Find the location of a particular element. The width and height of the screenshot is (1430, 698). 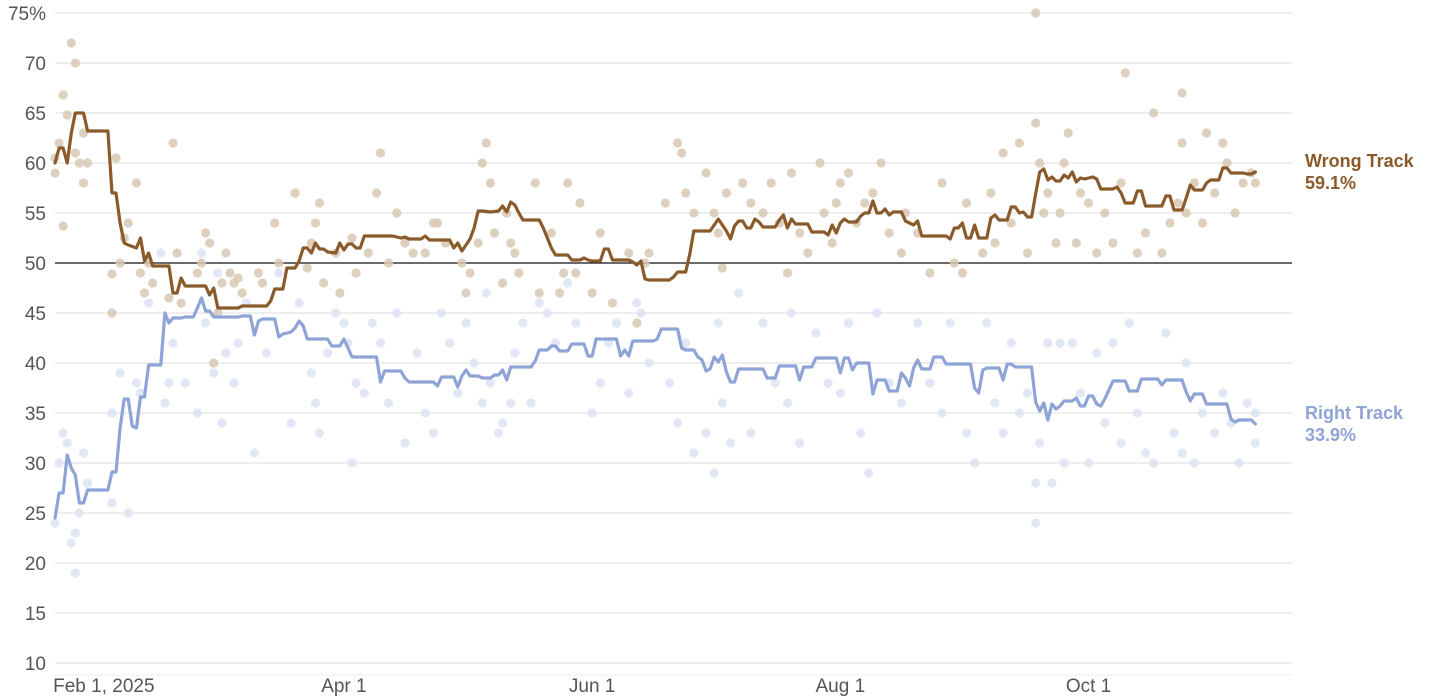

y-tick-label: 60 is located at coordinates (35, 164).